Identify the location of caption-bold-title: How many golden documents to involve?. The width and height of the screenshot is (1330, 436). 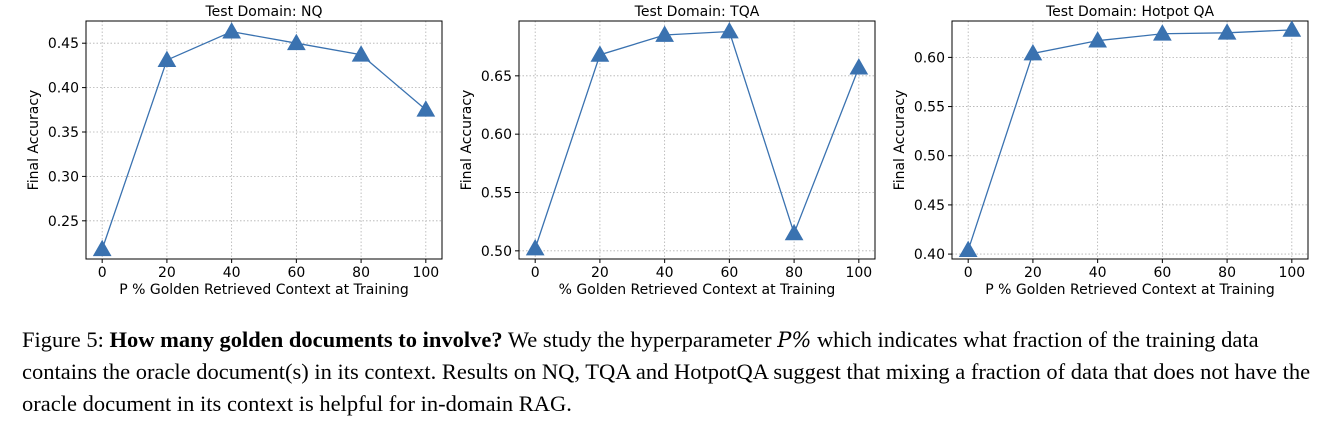
(306, 339).